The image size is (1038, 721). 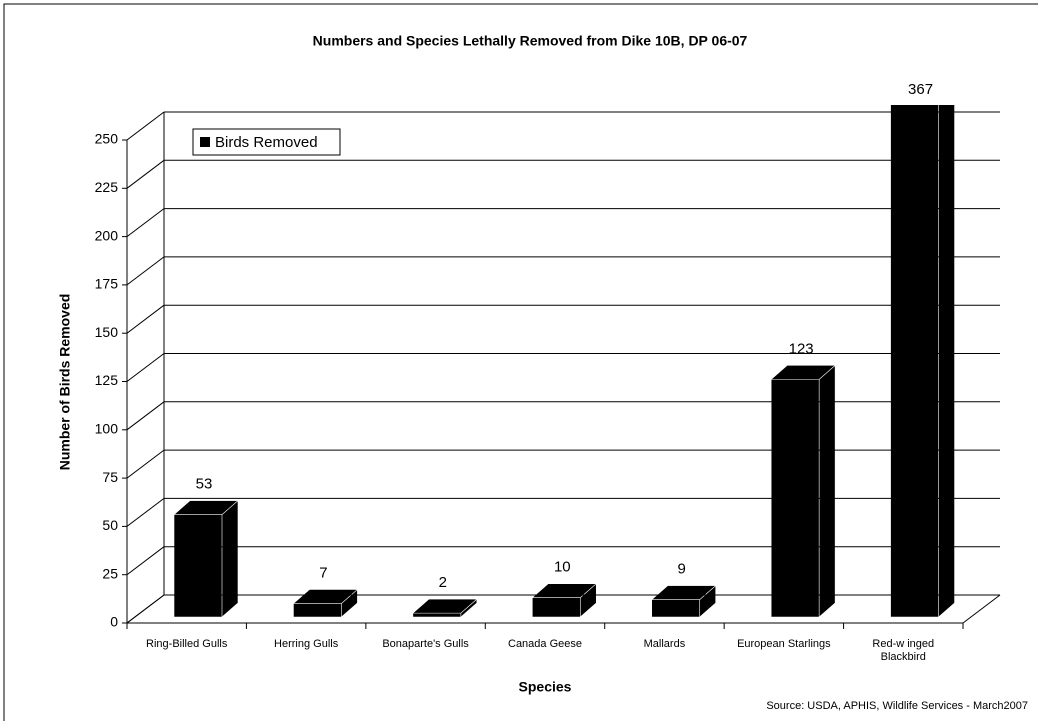 What do you see at coordinates (664, 644) in the screenshot?
I see `x-tick-label: Mallards` at bounding box center [664, 644].